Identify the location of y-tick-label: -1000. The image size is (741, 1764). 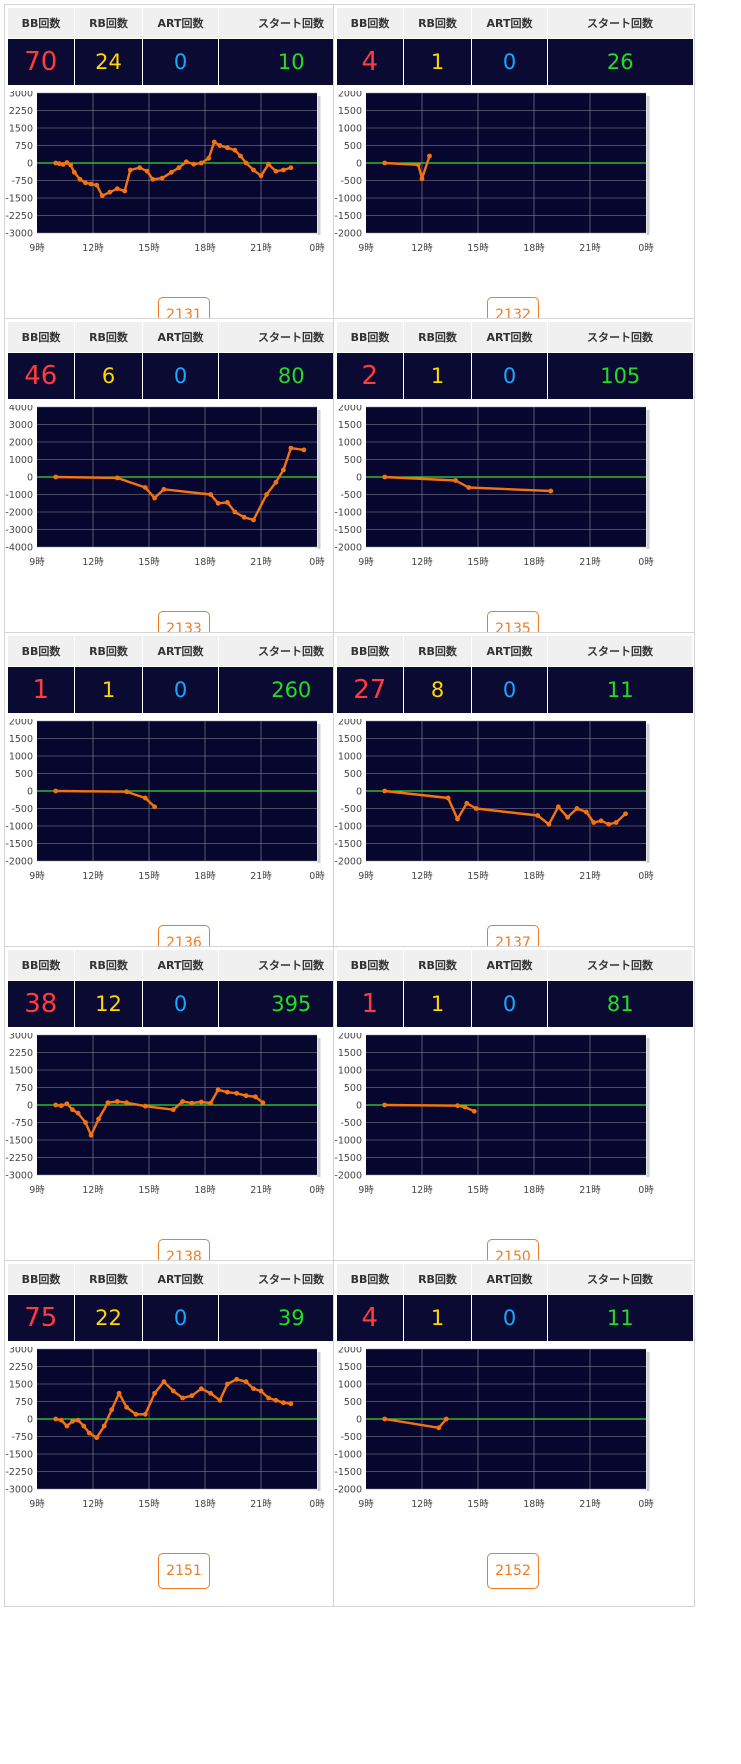
(348, 827).